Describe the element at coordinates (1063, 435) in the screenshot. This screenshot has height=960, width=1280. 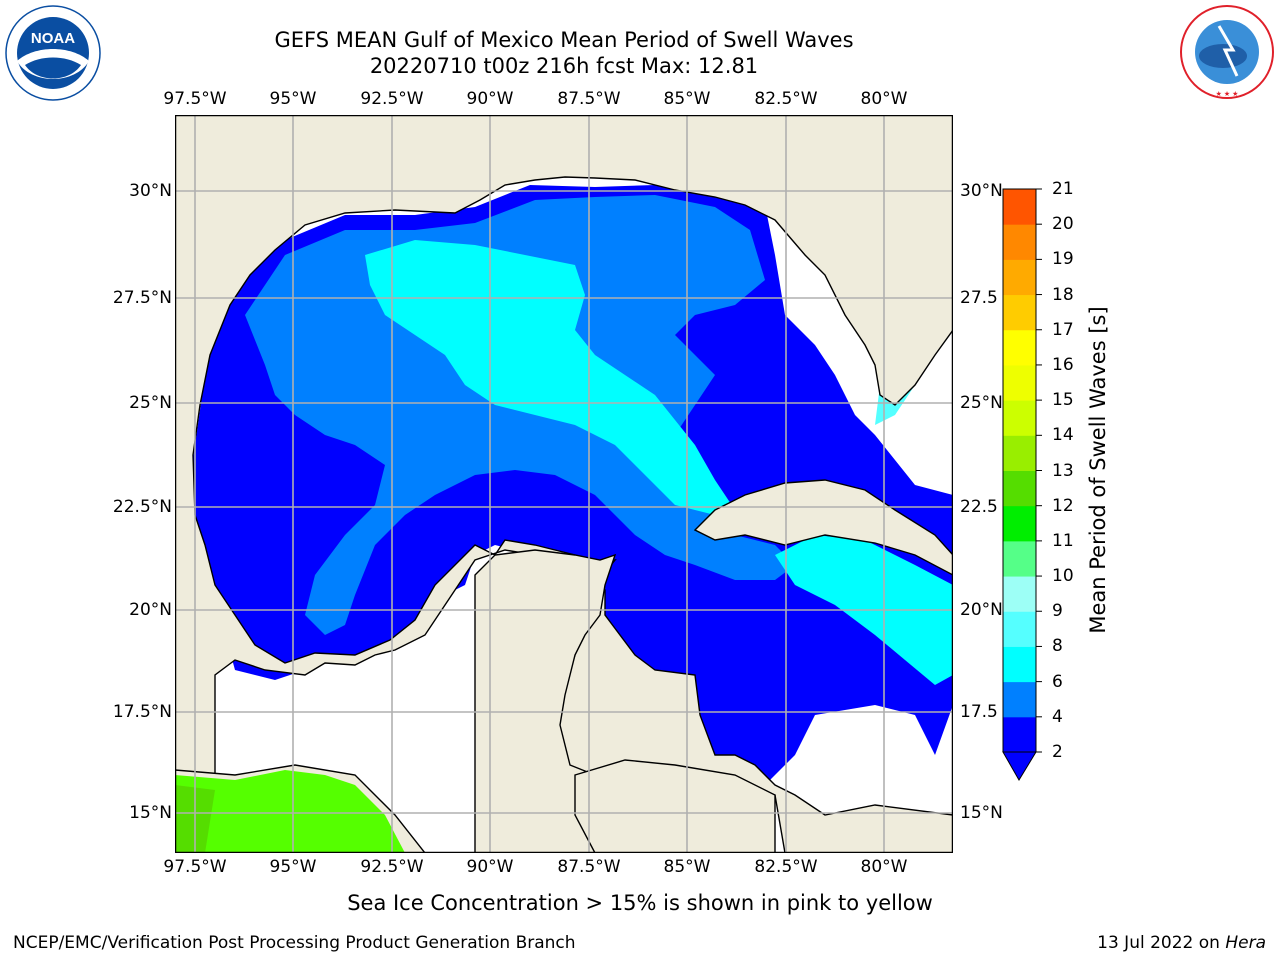
I see `colorbar-tick-label: 14` at that location.